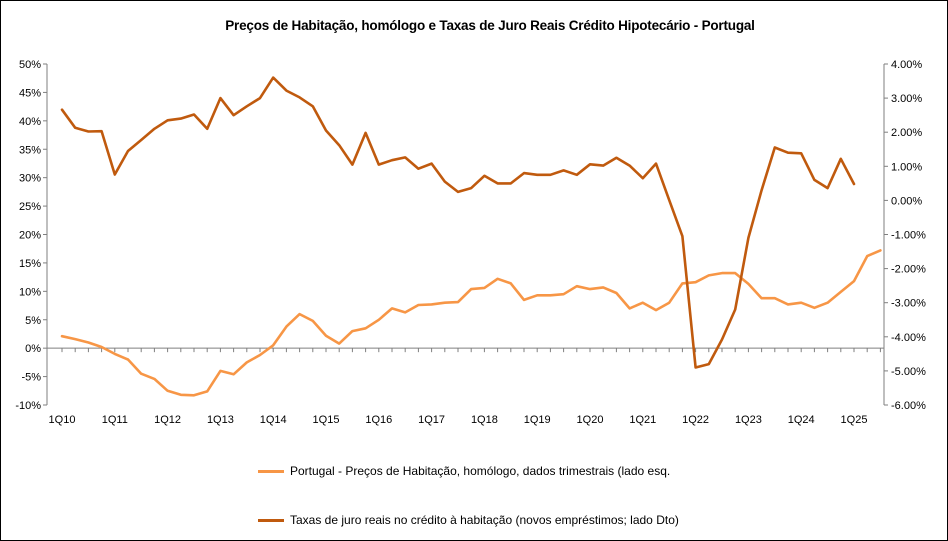 This screenshot has width=948, height=541. Describe the element at coordinates (30, 207) in the screenshot. I see `left-tick-label: 25%` at that location.